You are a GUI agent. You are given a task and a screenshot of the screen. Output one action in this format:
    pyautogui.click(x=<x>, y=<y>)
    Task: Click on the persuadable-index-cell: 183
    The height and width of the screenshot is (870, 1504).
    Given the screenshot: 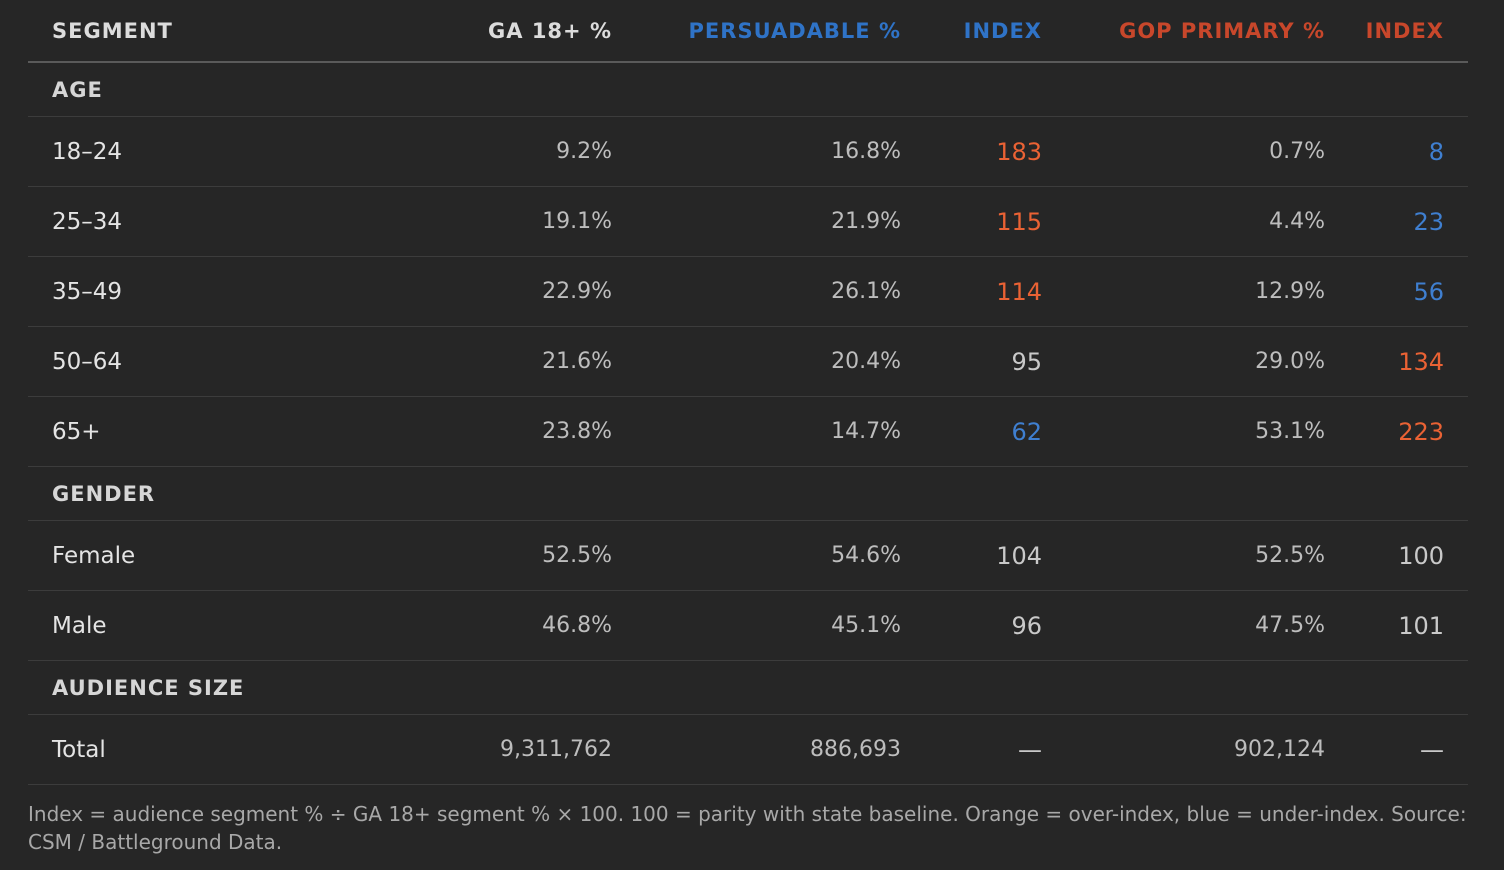 What is the action you would take?
    pyautogui.click(x=971, y=151)
    